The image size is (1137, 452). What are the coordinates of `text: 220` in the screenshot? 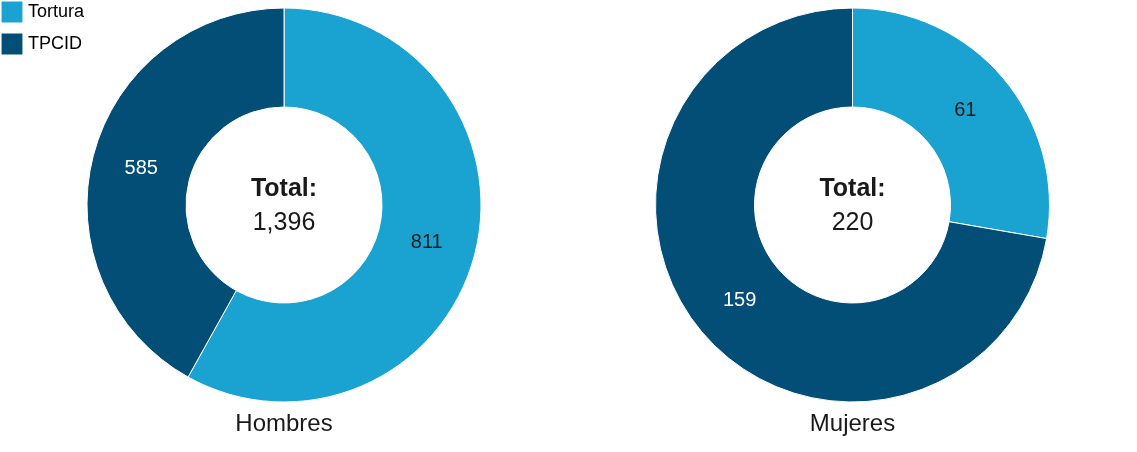 It's located at (852, 221).